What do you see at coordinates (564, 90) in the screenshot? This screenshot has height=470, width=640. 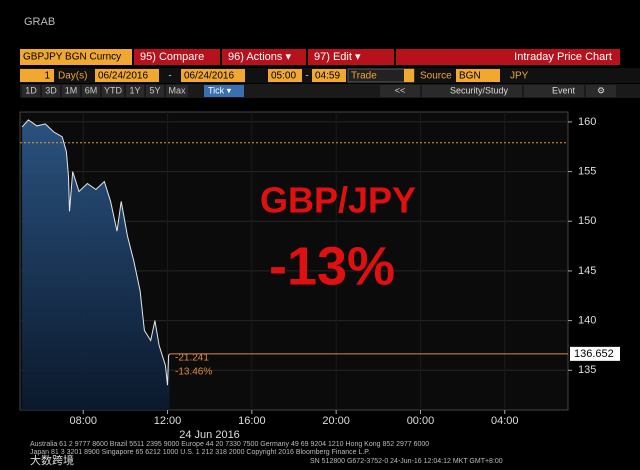 I see `event-label: Event` at bounding box center [564, 90].